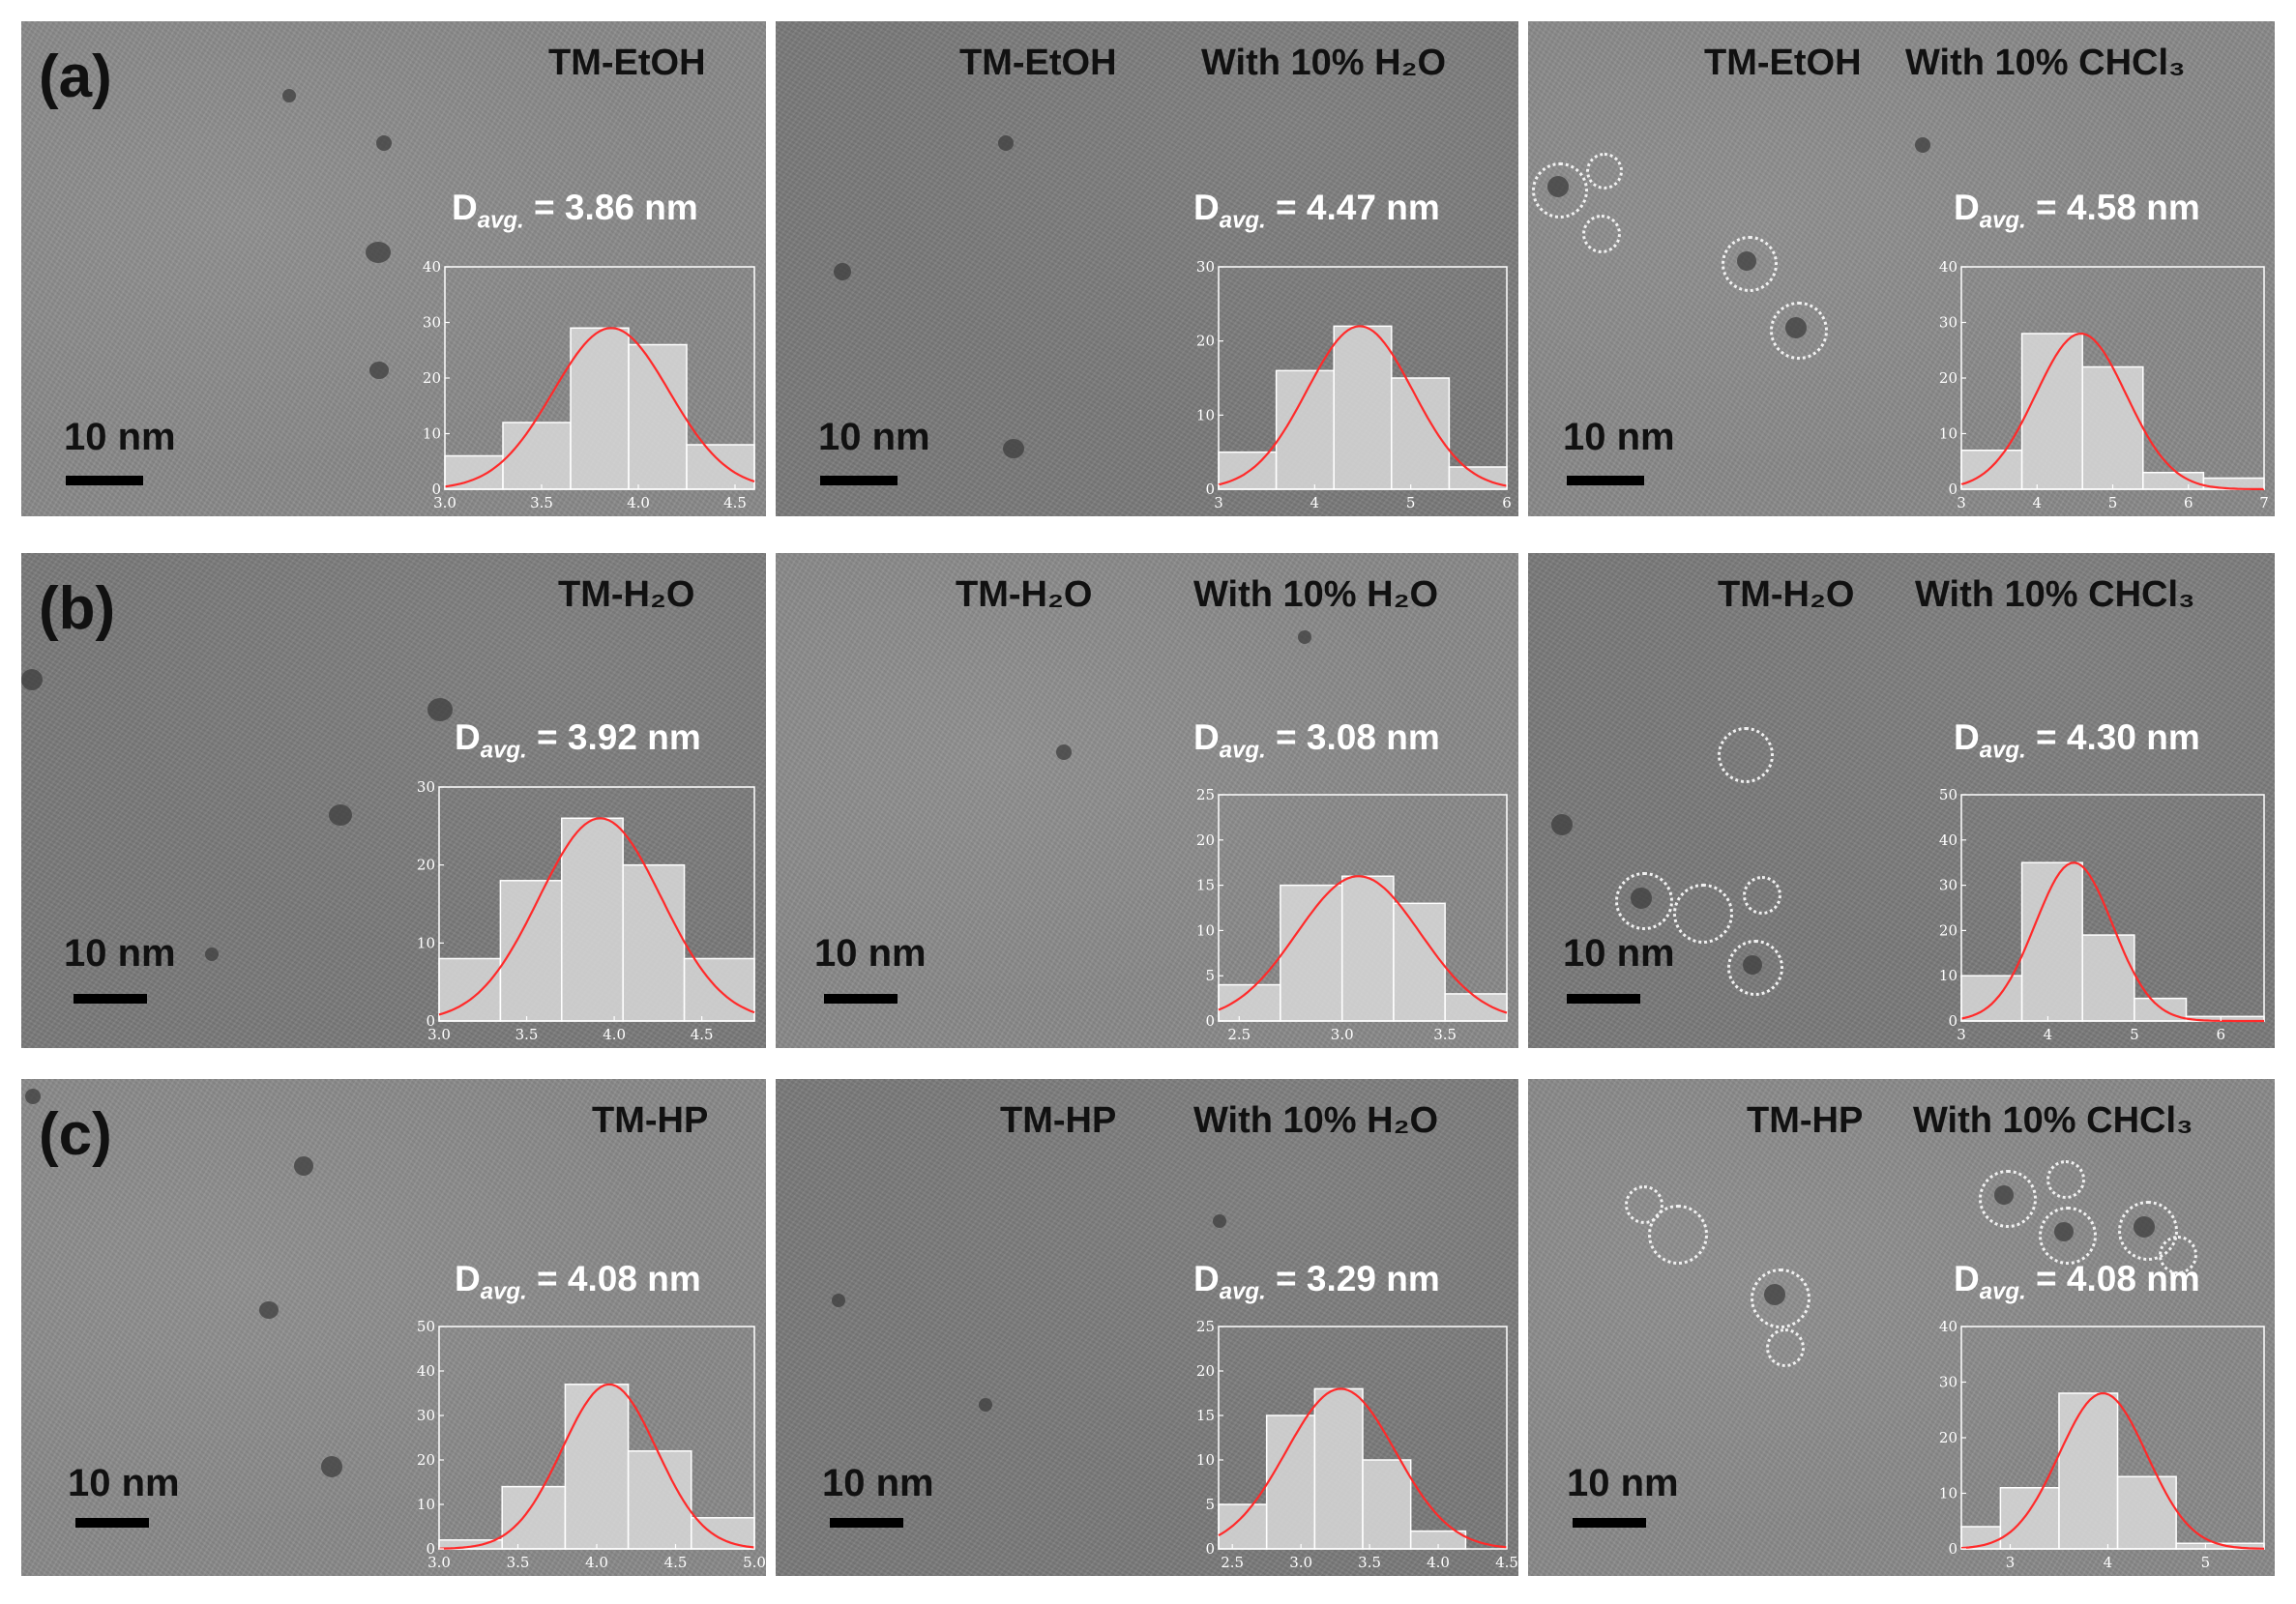  I want to click on davg-label: Davg. = 4.47 nm, so click(1316, 211).